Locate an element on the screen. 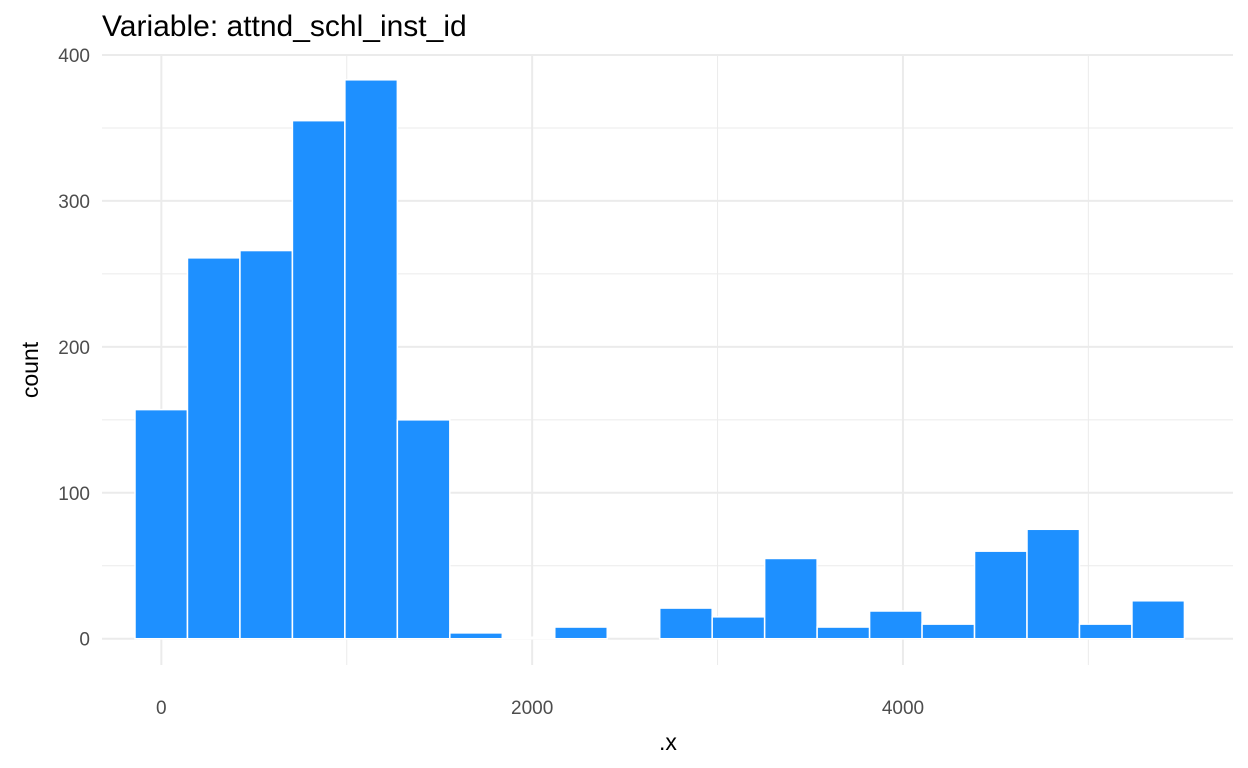 This screenshot has width=1248, height=768. x-tick-label: 4000 is located at coordinates (903, 708).